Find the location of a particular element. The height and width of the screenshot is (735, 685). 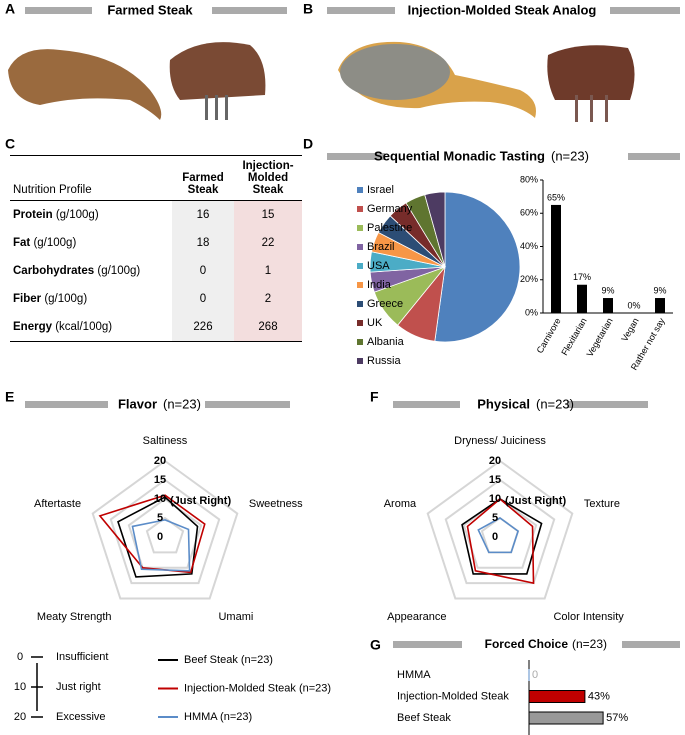

legend-label: USA is located at coordinates (378, 266).